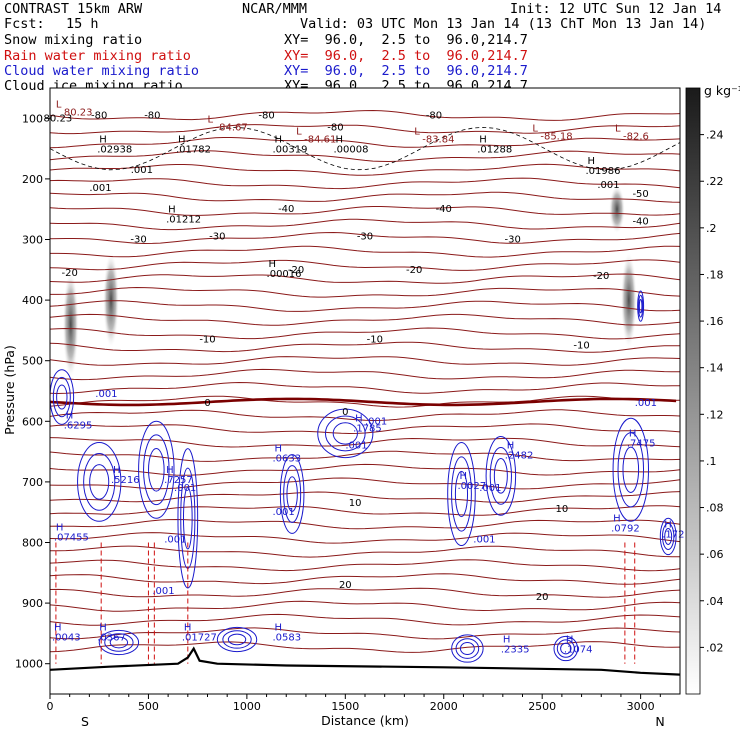 The image size is (740, 740). Describe the element at coordinates (78, 112) in the screenshot. I see `low-value: 80.23` at that location.